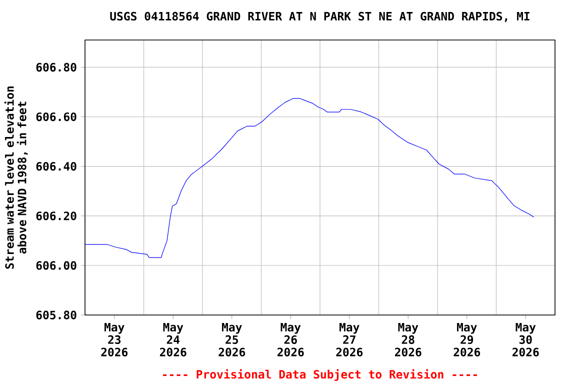  What do you see at coordinates (525, 339) in the screenshot?
I see `x-tick-label: May 30 2026` at bounding box center [525, 339].